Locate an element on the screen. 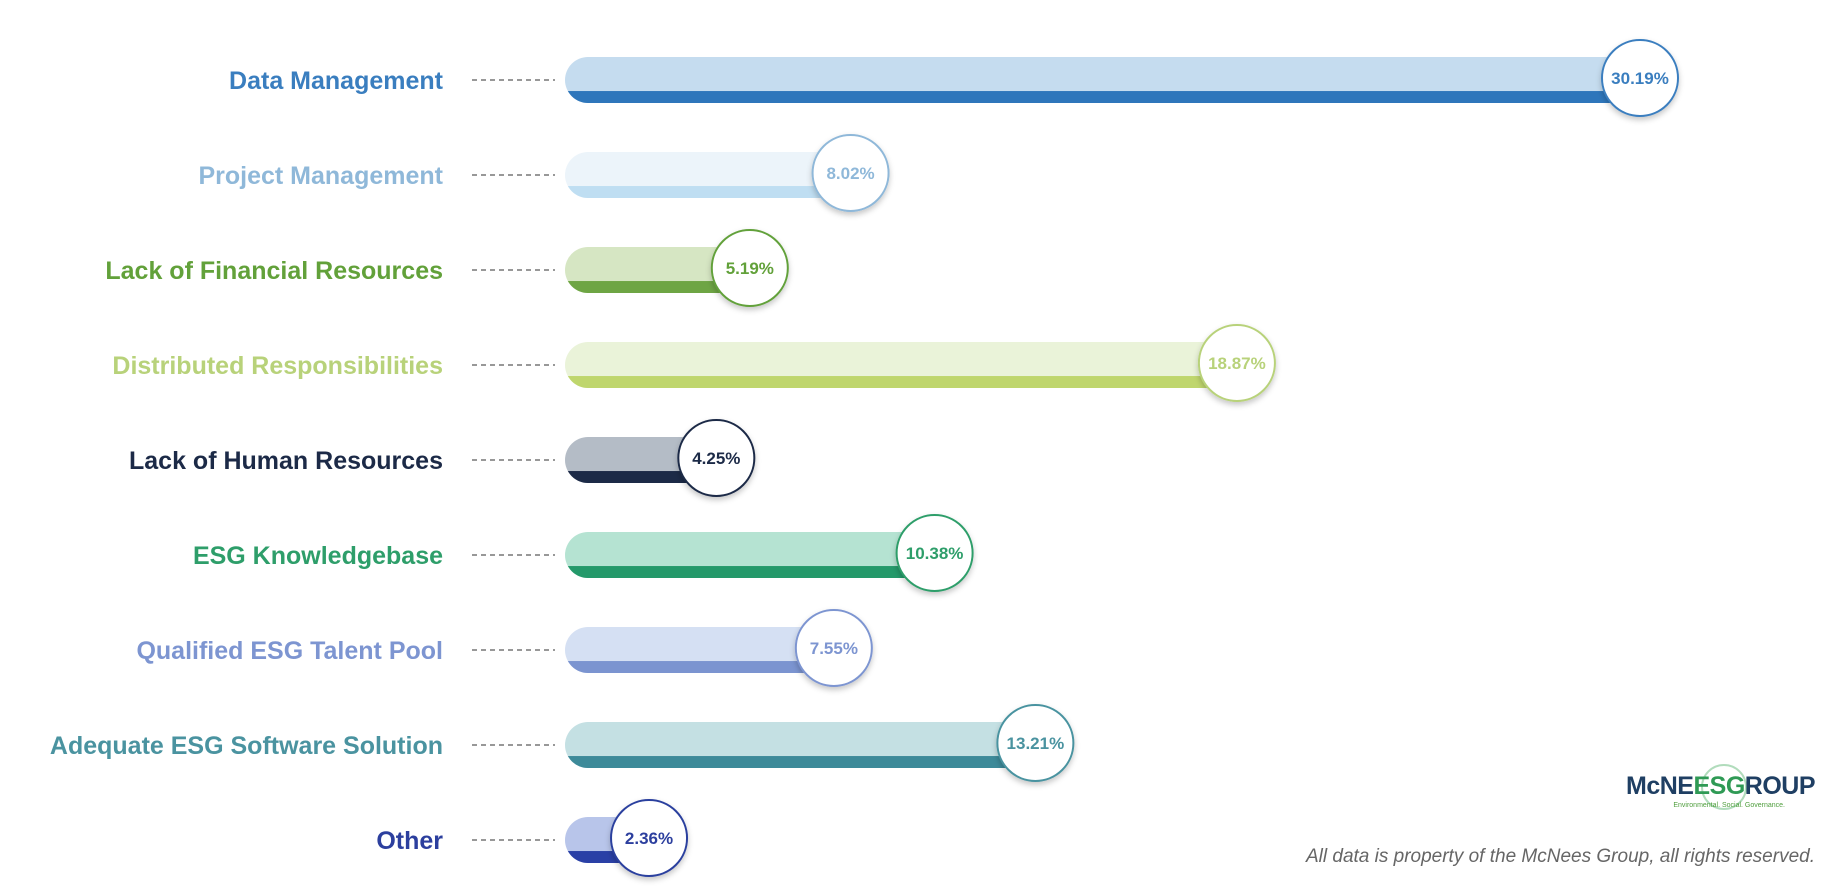 The image size is (1841, 895). bar-row: Adequate ESG Software Solution 13.21% is located at coordinates (562, 743).